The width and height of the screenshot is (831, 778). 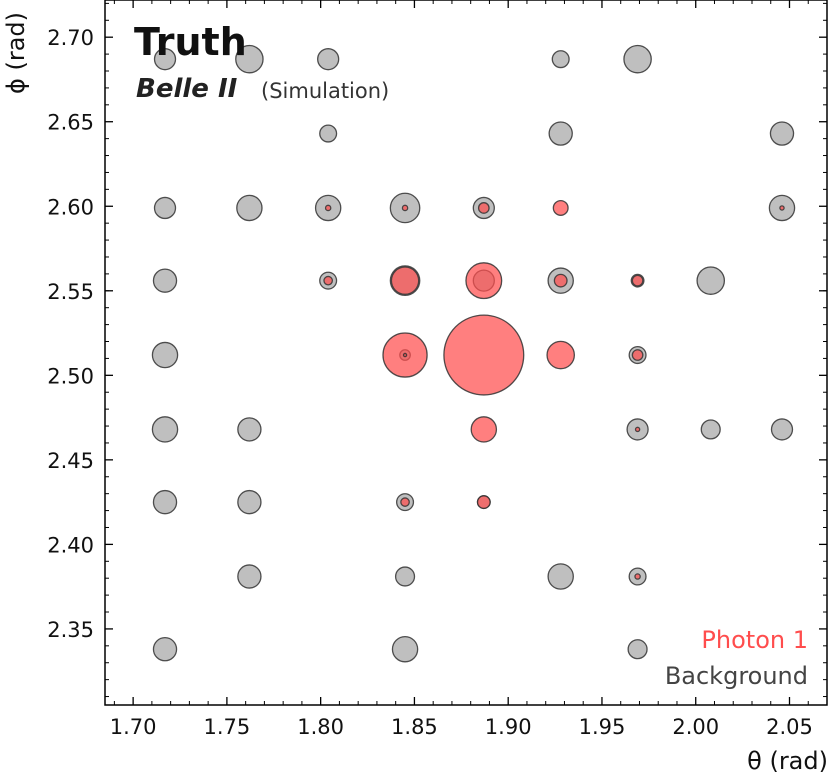 I want to click on simulation-label: (Simulation), so click(x=325, y=91).